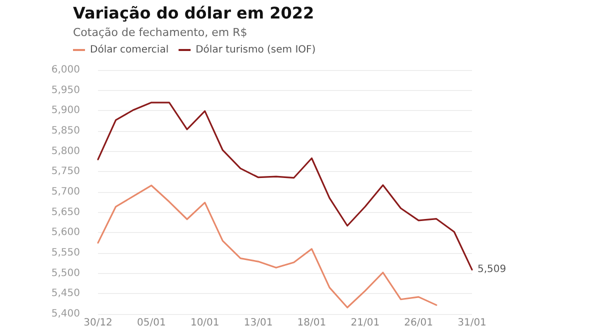 This screenshot has height=330, width=590. Describe the element at coordinates (151, 323) in the screenshot. I see `x-tick-label: 05/01` at that location.